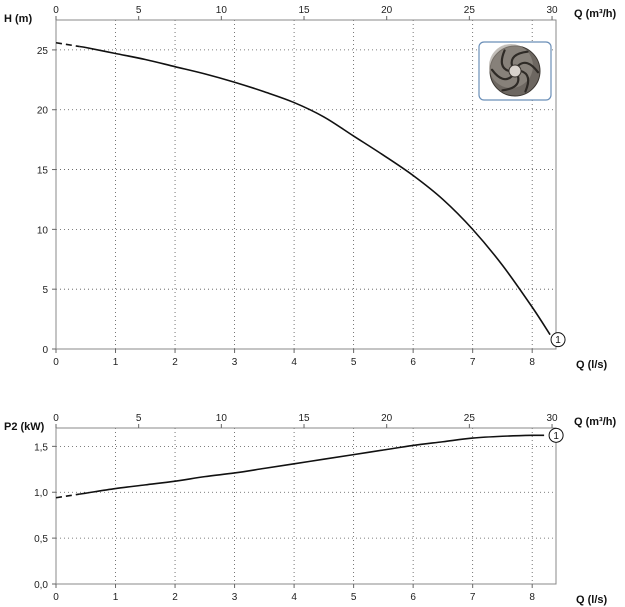  What do you see at coordinates (45, 350) in the screenshot?
I see `y-tick-label: 0` at bounding box center [45, 350].